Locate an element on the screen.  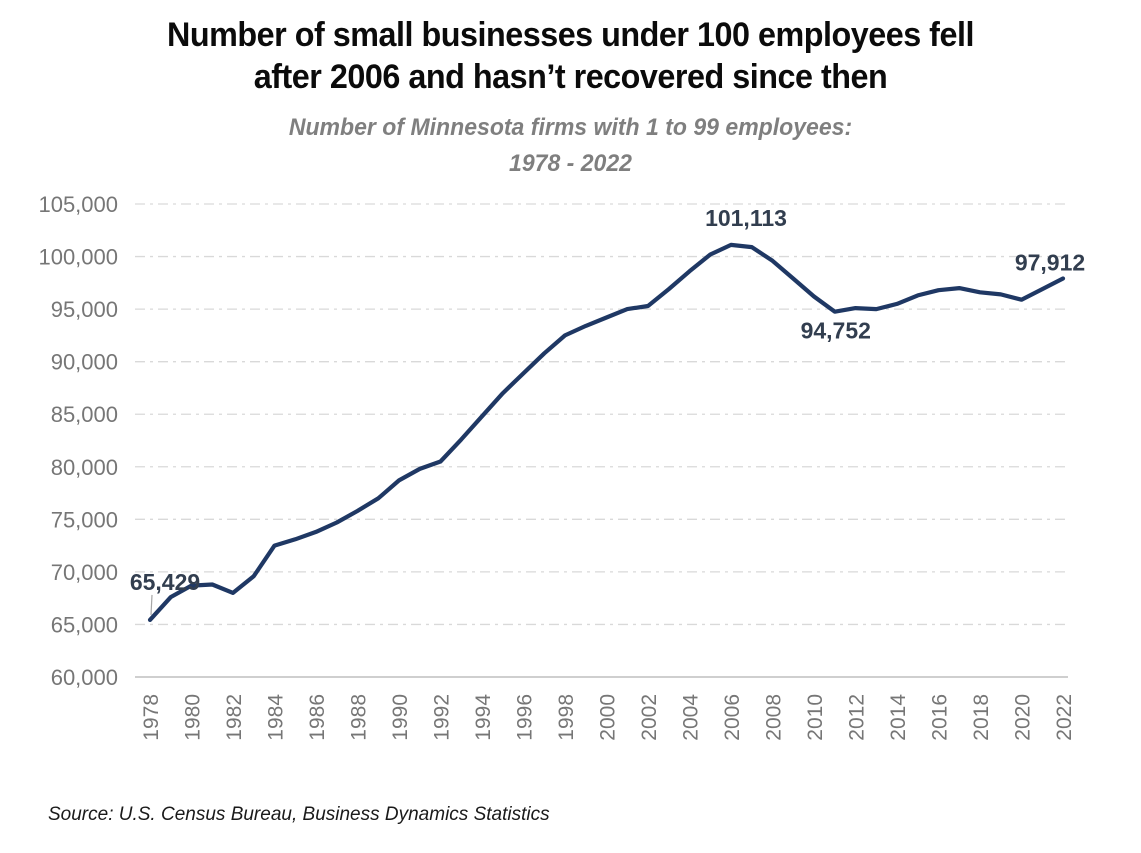
y-tick-label: 105,000 is located at coordinates (78, 204).